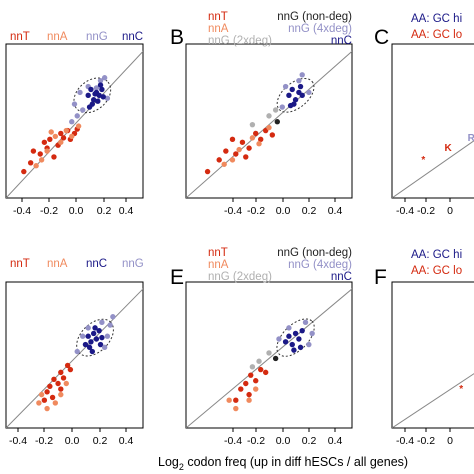 This screenshot has width=474, height=474. I want to click on panel-label: C, so click(381, 37).